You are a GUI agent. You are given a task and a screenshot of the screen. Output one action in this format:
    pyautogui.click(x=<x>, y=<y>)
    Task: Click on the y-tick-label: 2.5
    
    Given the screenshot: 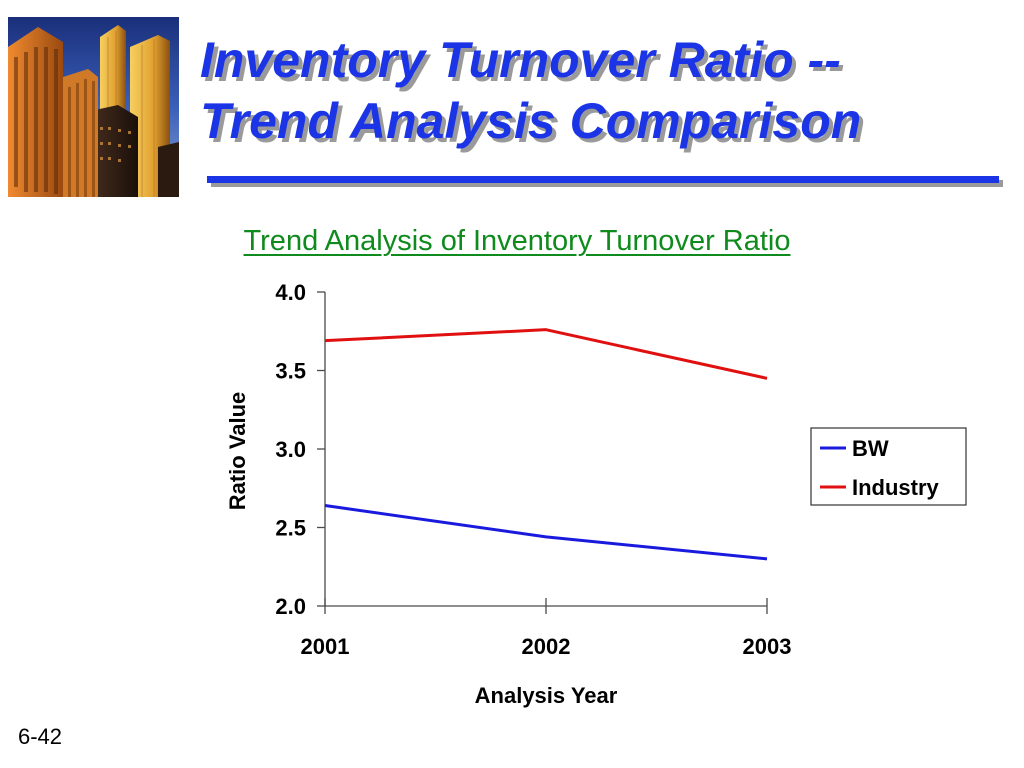 What is the action you would take?
    pyautogui.click(x=290, y=528)
    